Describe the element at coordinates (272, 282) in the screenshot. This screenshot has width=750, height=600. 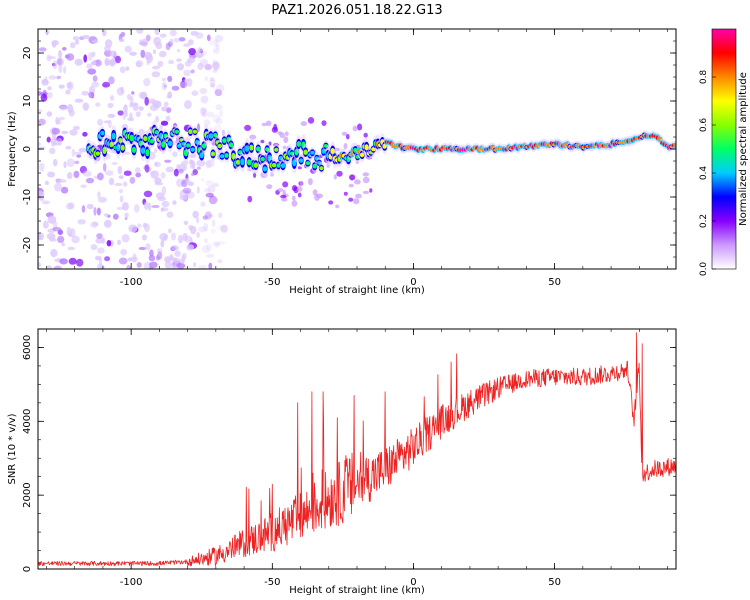
I see `x-tick-label: -50` at that location.